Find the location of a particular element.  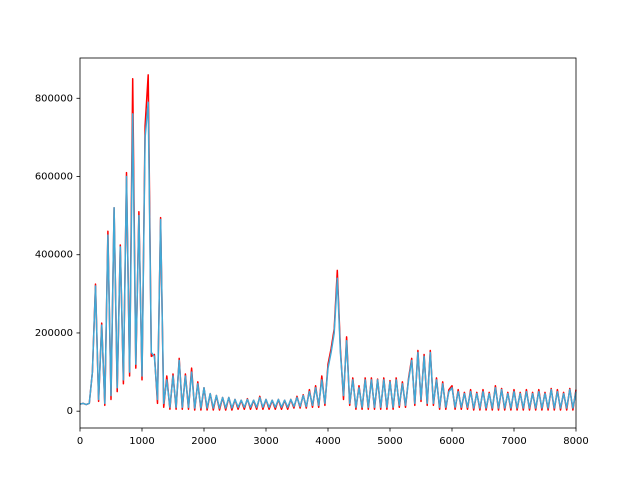

x-tick-label: 6000 is located at coordinates (451, 441).